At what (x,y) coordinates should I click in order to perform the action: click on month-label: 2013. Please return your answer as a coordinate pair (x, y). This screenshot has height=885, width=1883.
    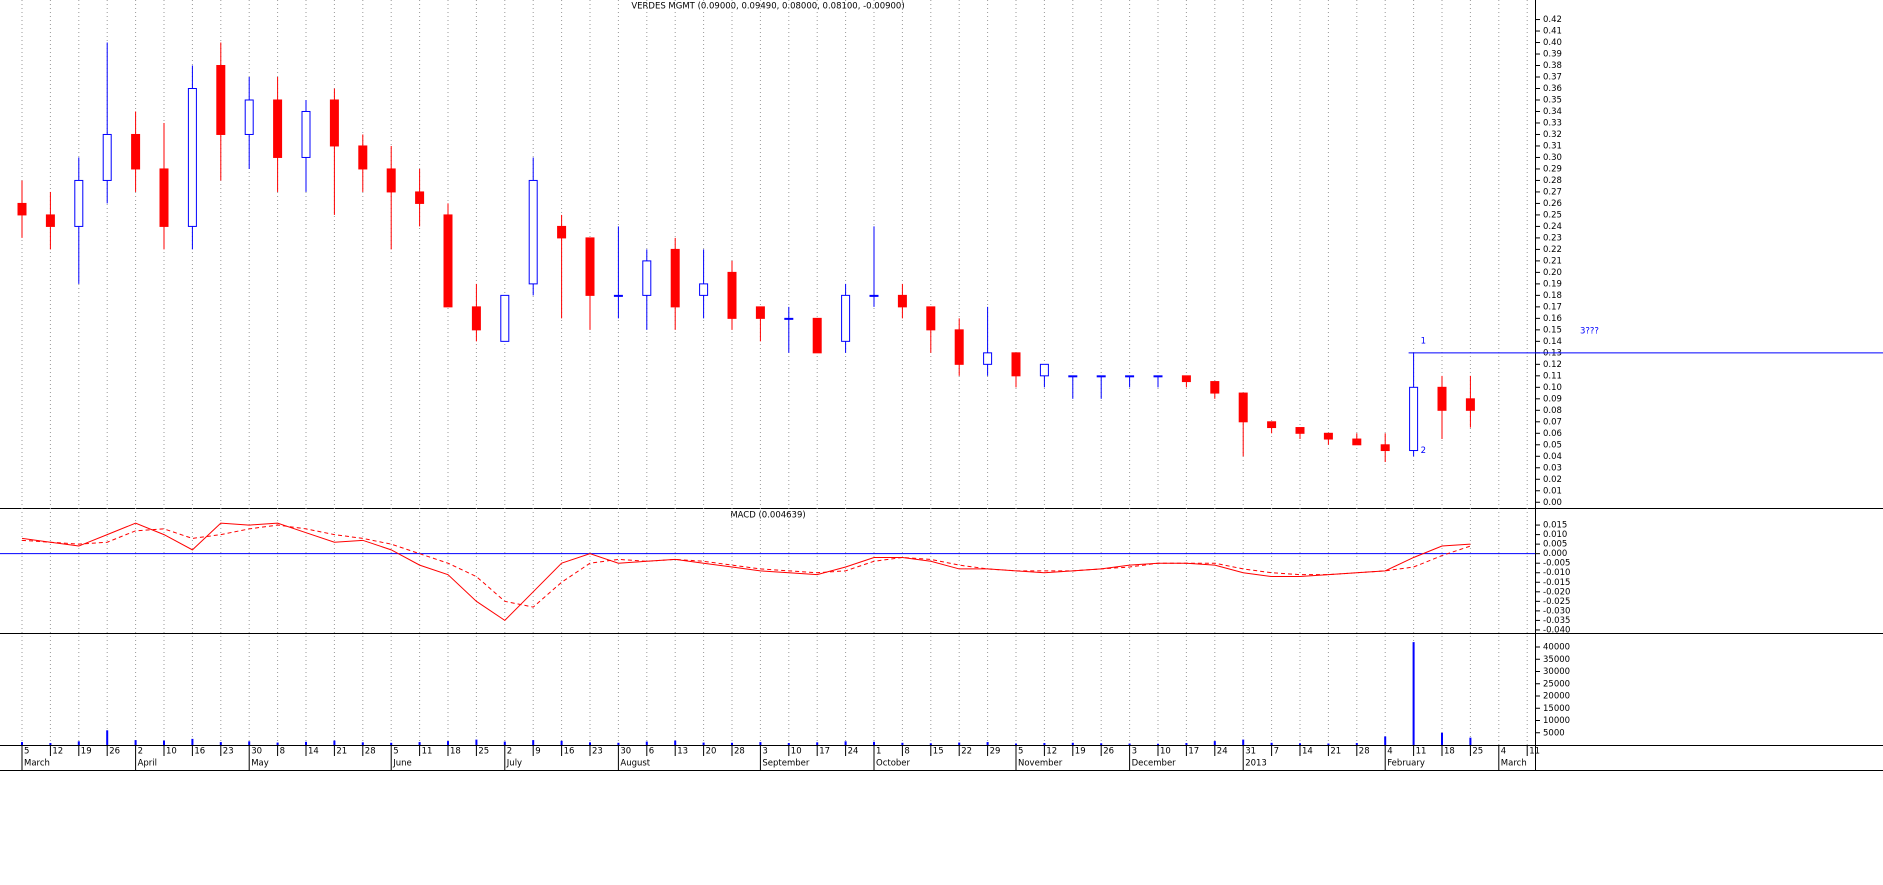
    Looking at the image, I should click on (1256, 764).